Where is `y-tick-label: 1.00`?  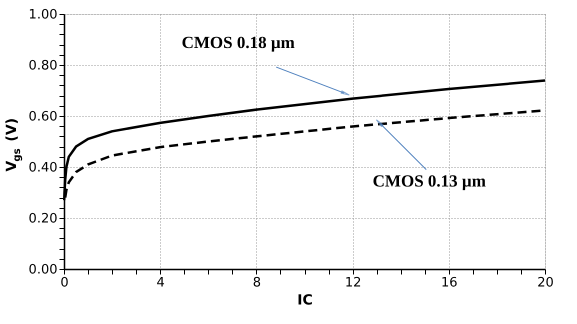
y-tick-label: 1.00 is located at coordinates (43, 15).